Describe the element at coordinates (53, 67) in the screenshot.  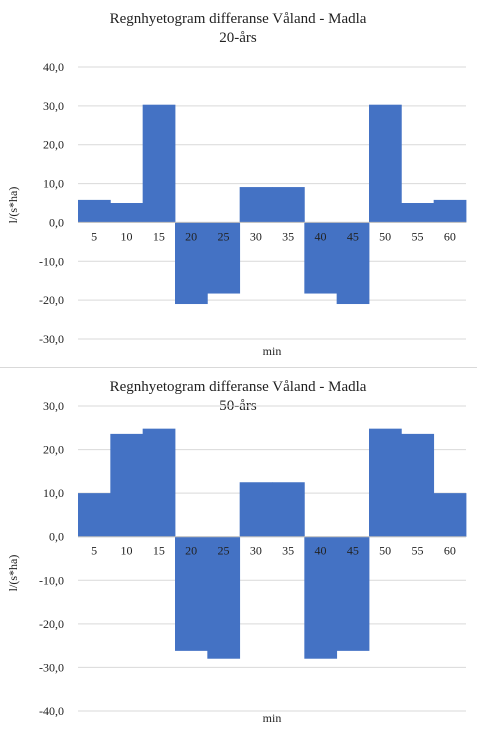
I see `y-tick-label: 40,0` at that location.